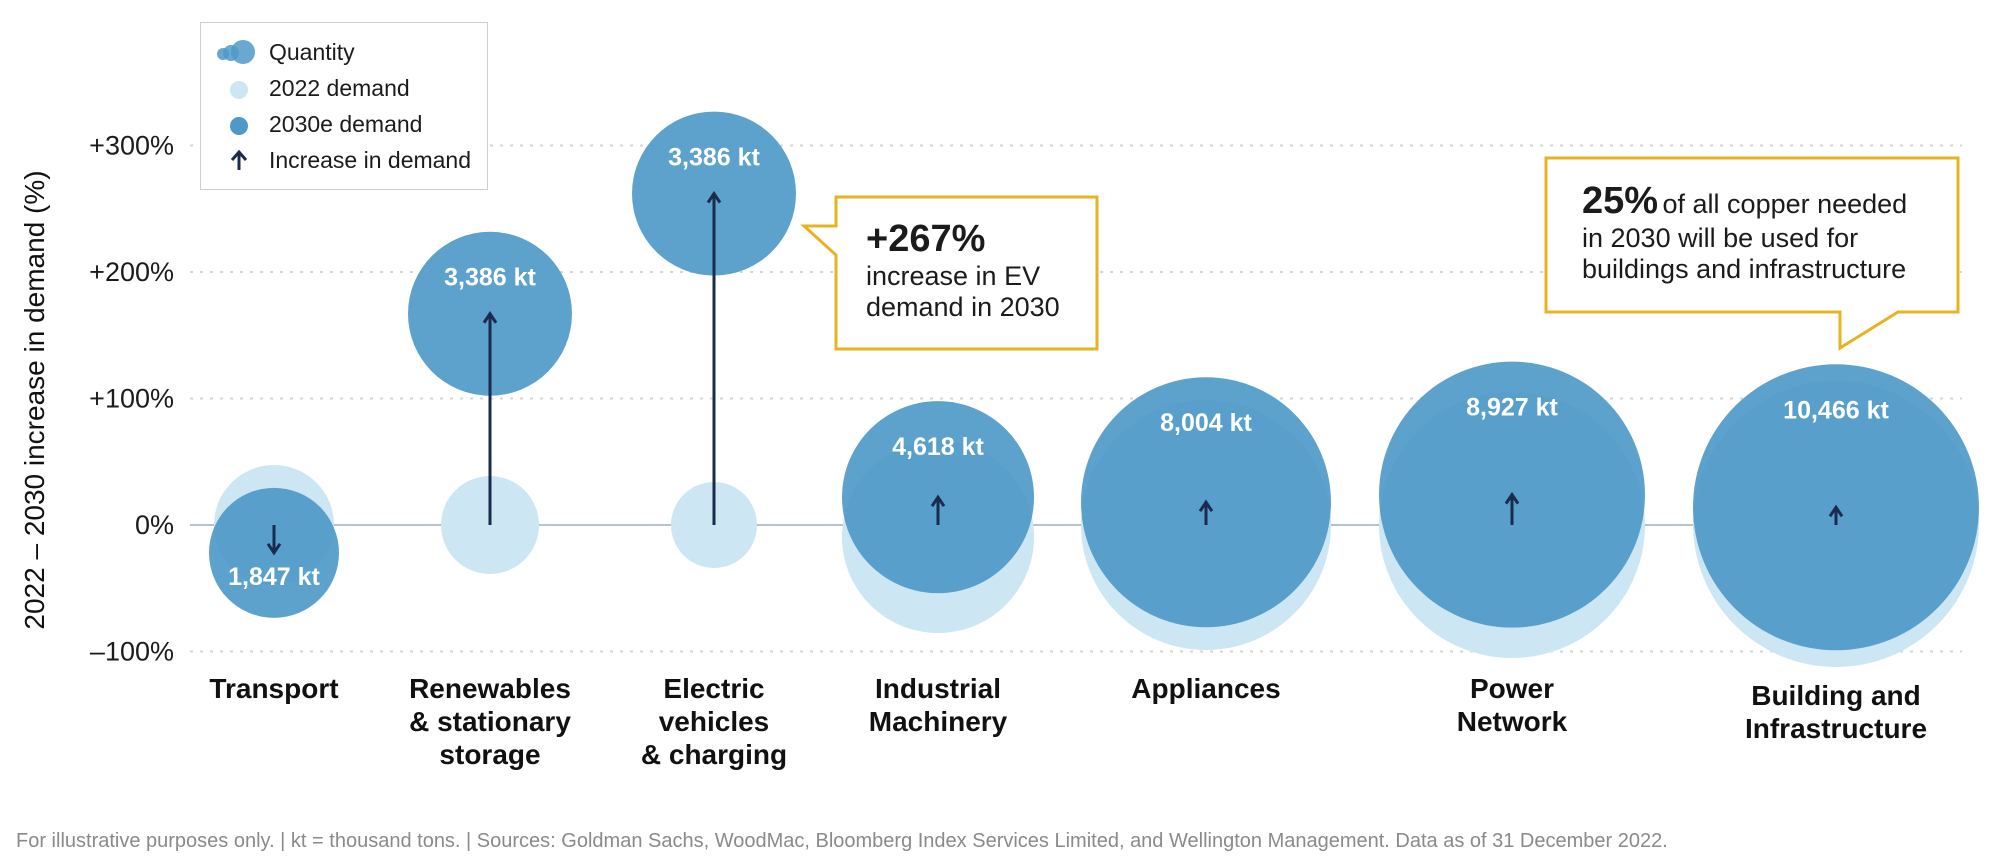 Image resolution: width=2000 pixels, height=860 pixels. Describe the element at coordinates (339, 88) in the screenshot. I see `legend-item-2022: 2022 demand` at that location.